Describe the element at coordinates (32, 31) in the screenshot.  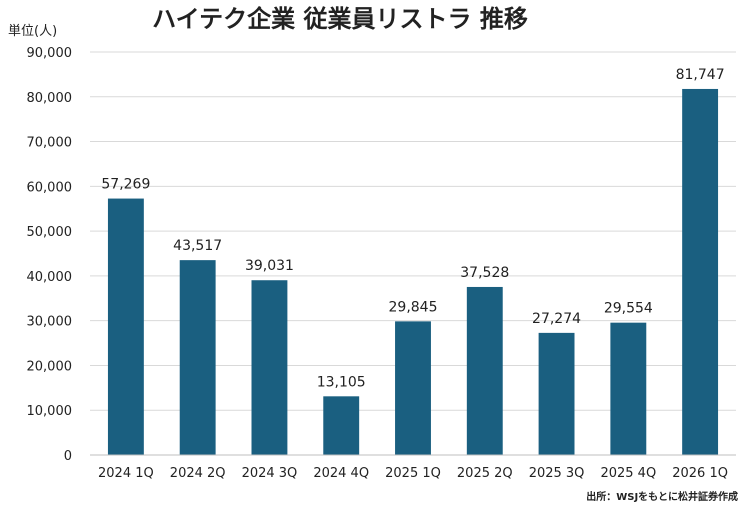
I see `y-axis-unit-label: 単位(人)` at that location.